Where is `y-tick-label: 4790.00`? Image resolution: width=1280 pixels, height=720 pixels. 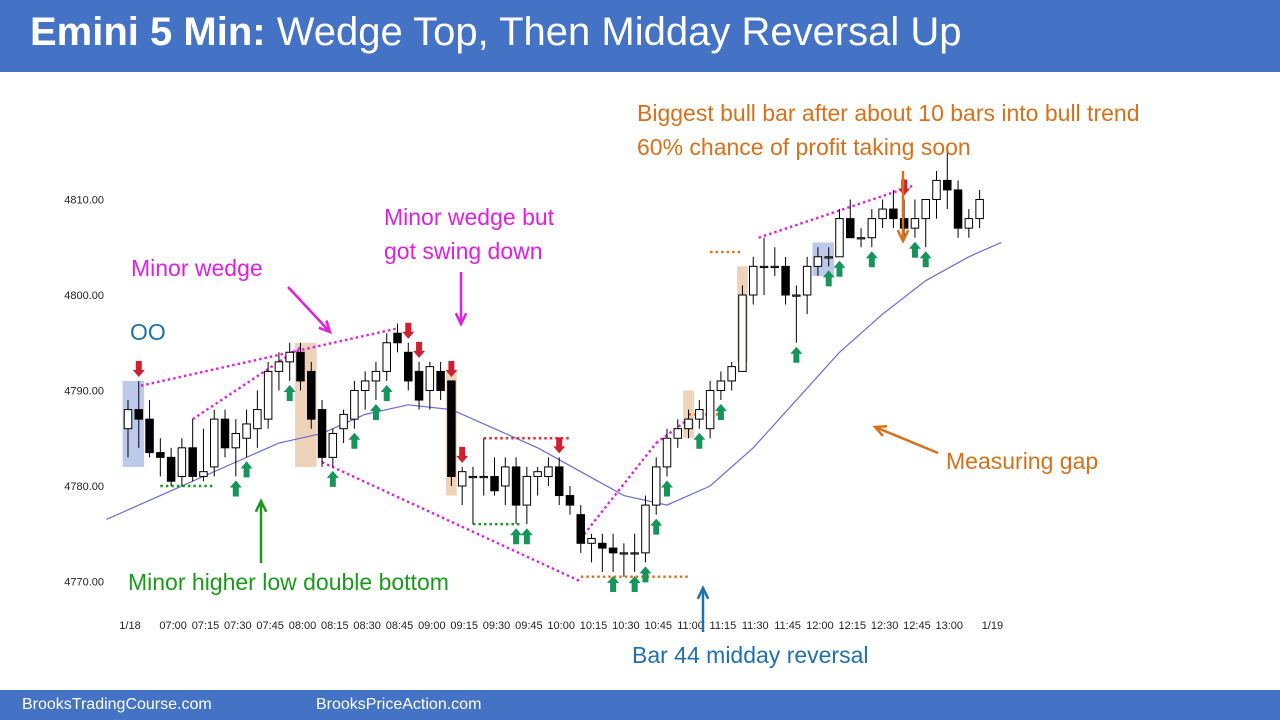 y-tick-label: 4790.00 is located at coordinates (84, 392).